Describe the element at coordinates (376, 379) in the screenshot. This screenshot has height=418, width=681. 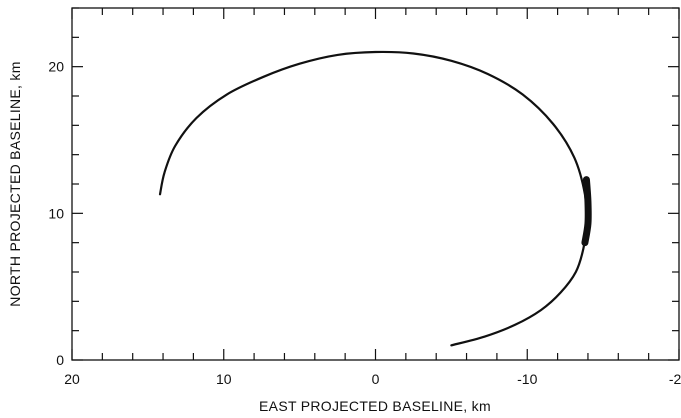
I see `x-tick-label: 0` at that location.